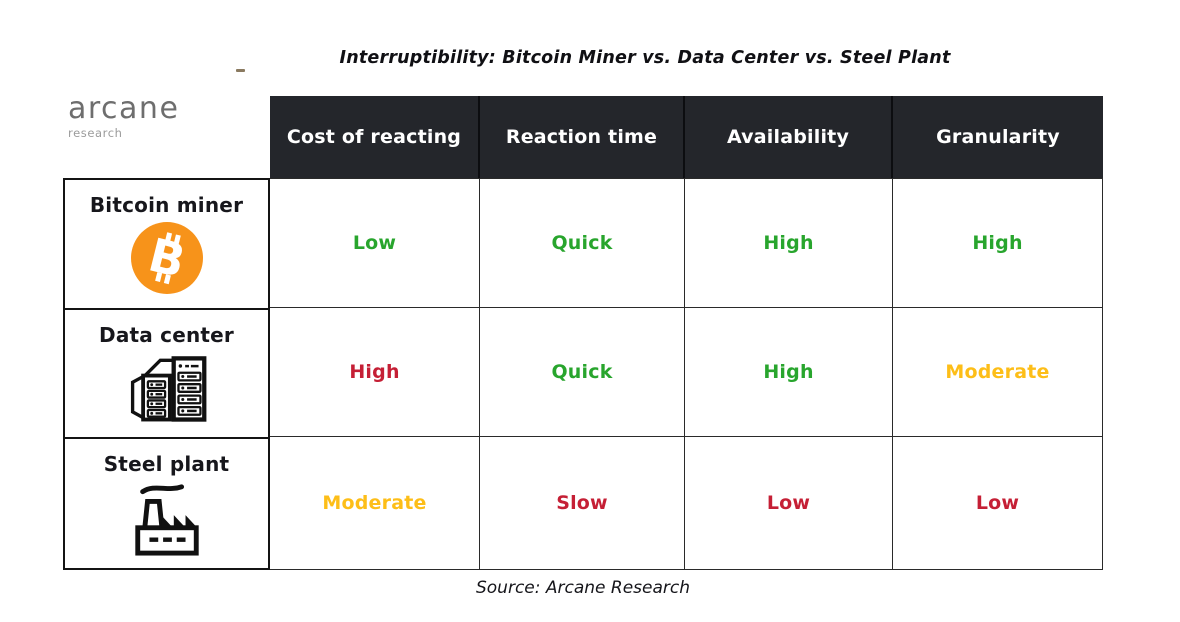 This screenshot has width=1180, height=622. I want to click on table-corner-spacer, so click(166, 137).